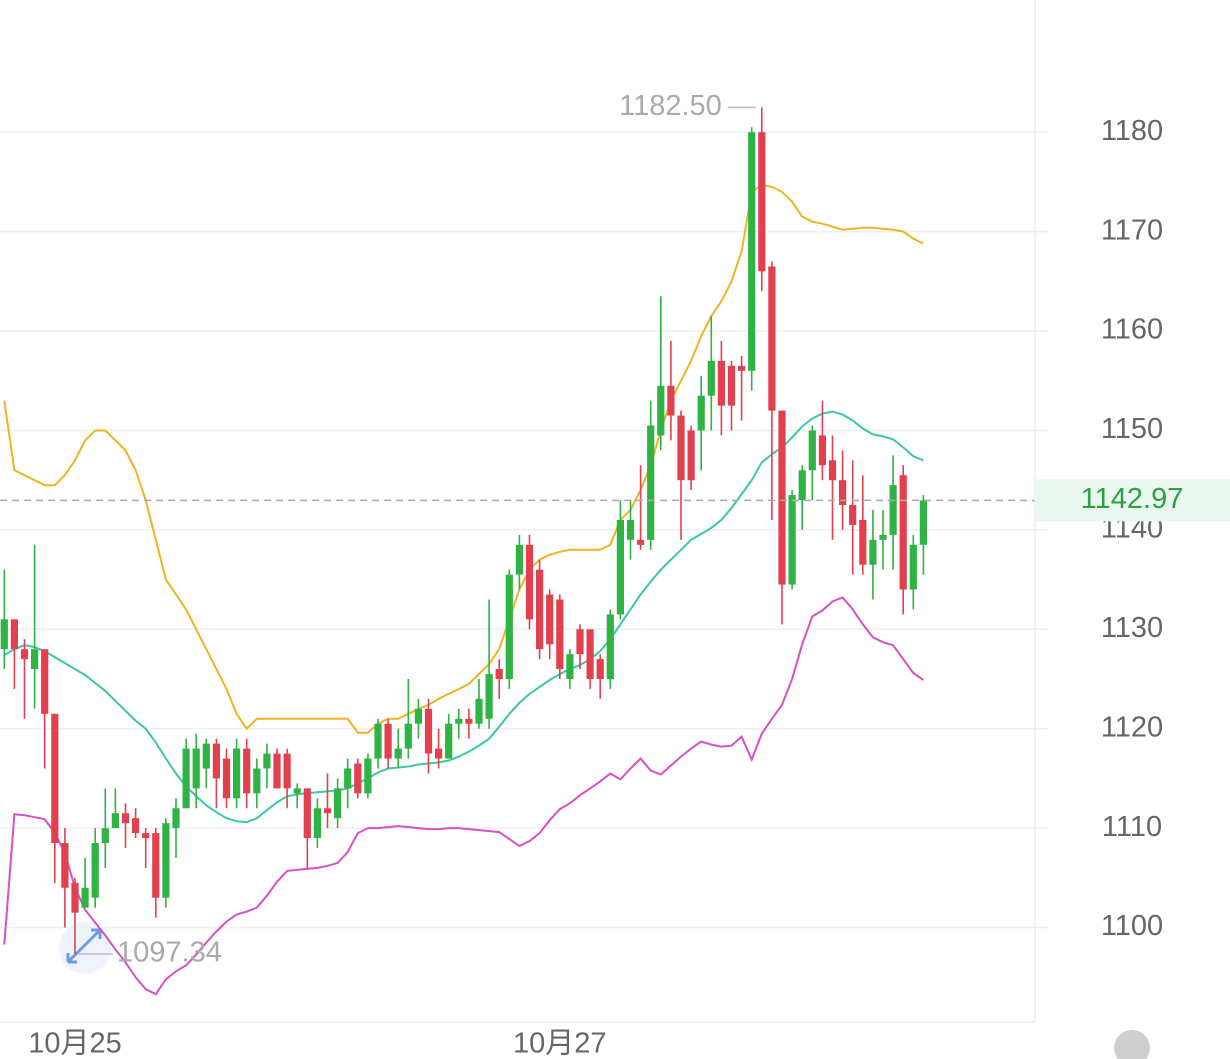 Image resolution: width=1230 pixels, height=1059 pixels. What do you see at coordinates (670, 106) in the screenshot?
I see `high-marker-label: 1182.50` at bounding box center [670, 106].